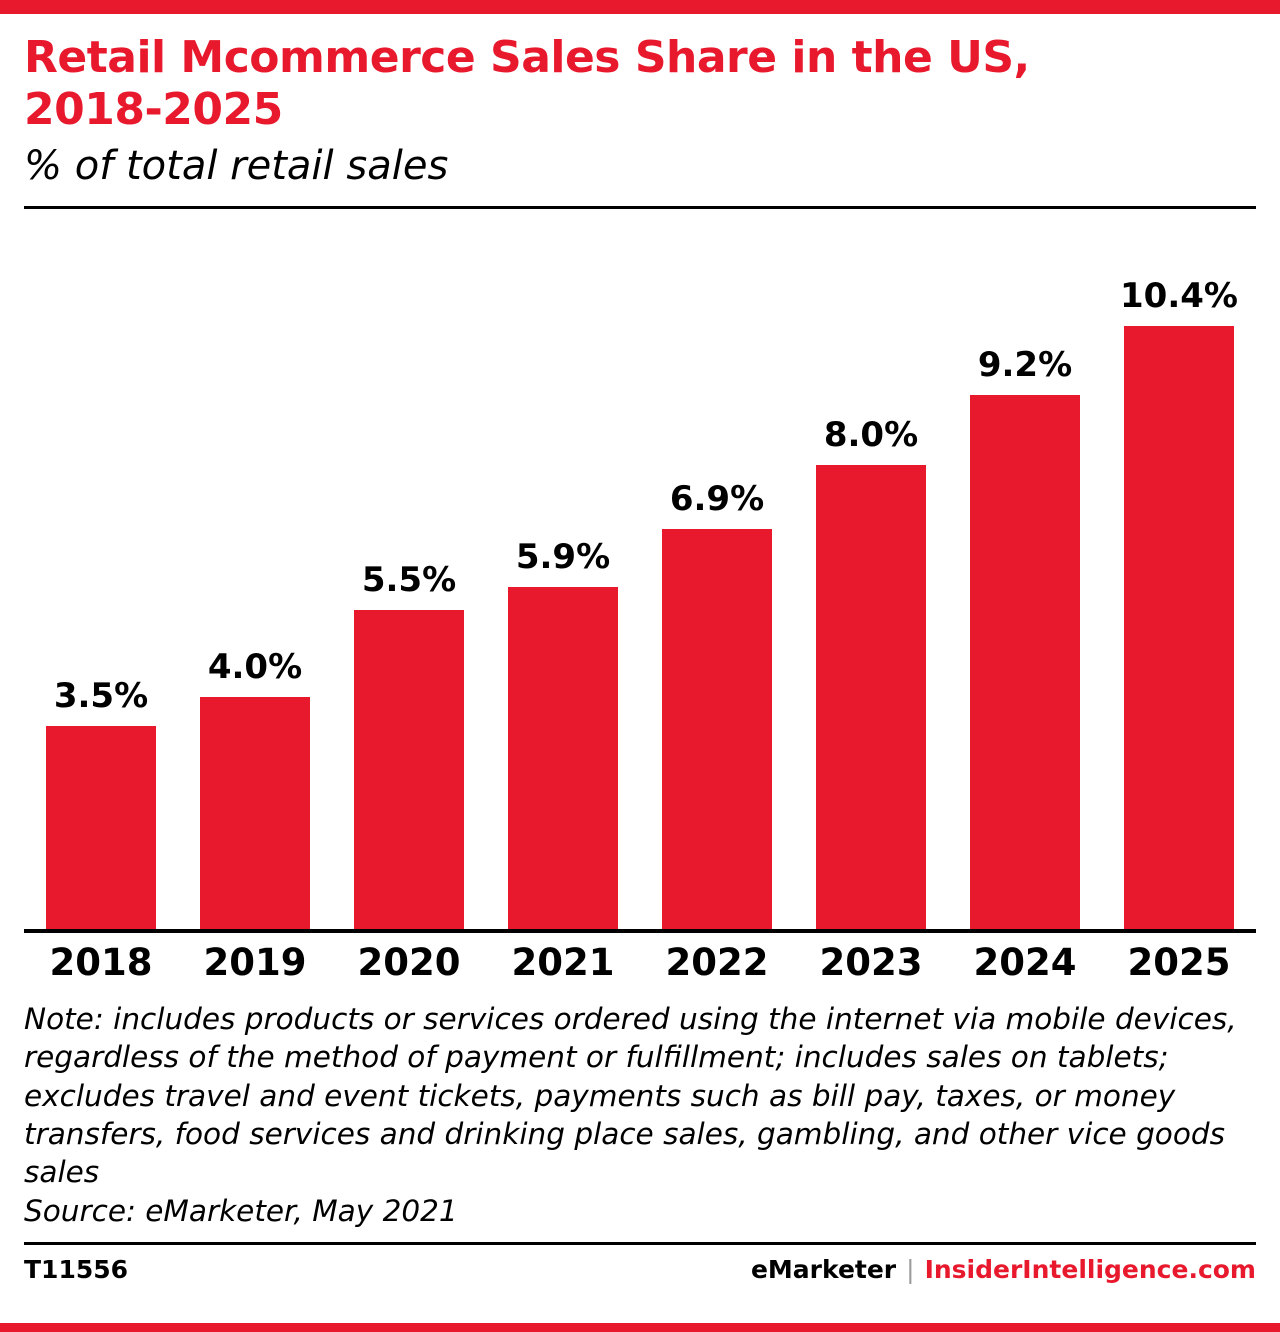  Describe the element at coordinates (871, 962) in the screenshot. I see `x-axis-tick-label: 2023` at that location.